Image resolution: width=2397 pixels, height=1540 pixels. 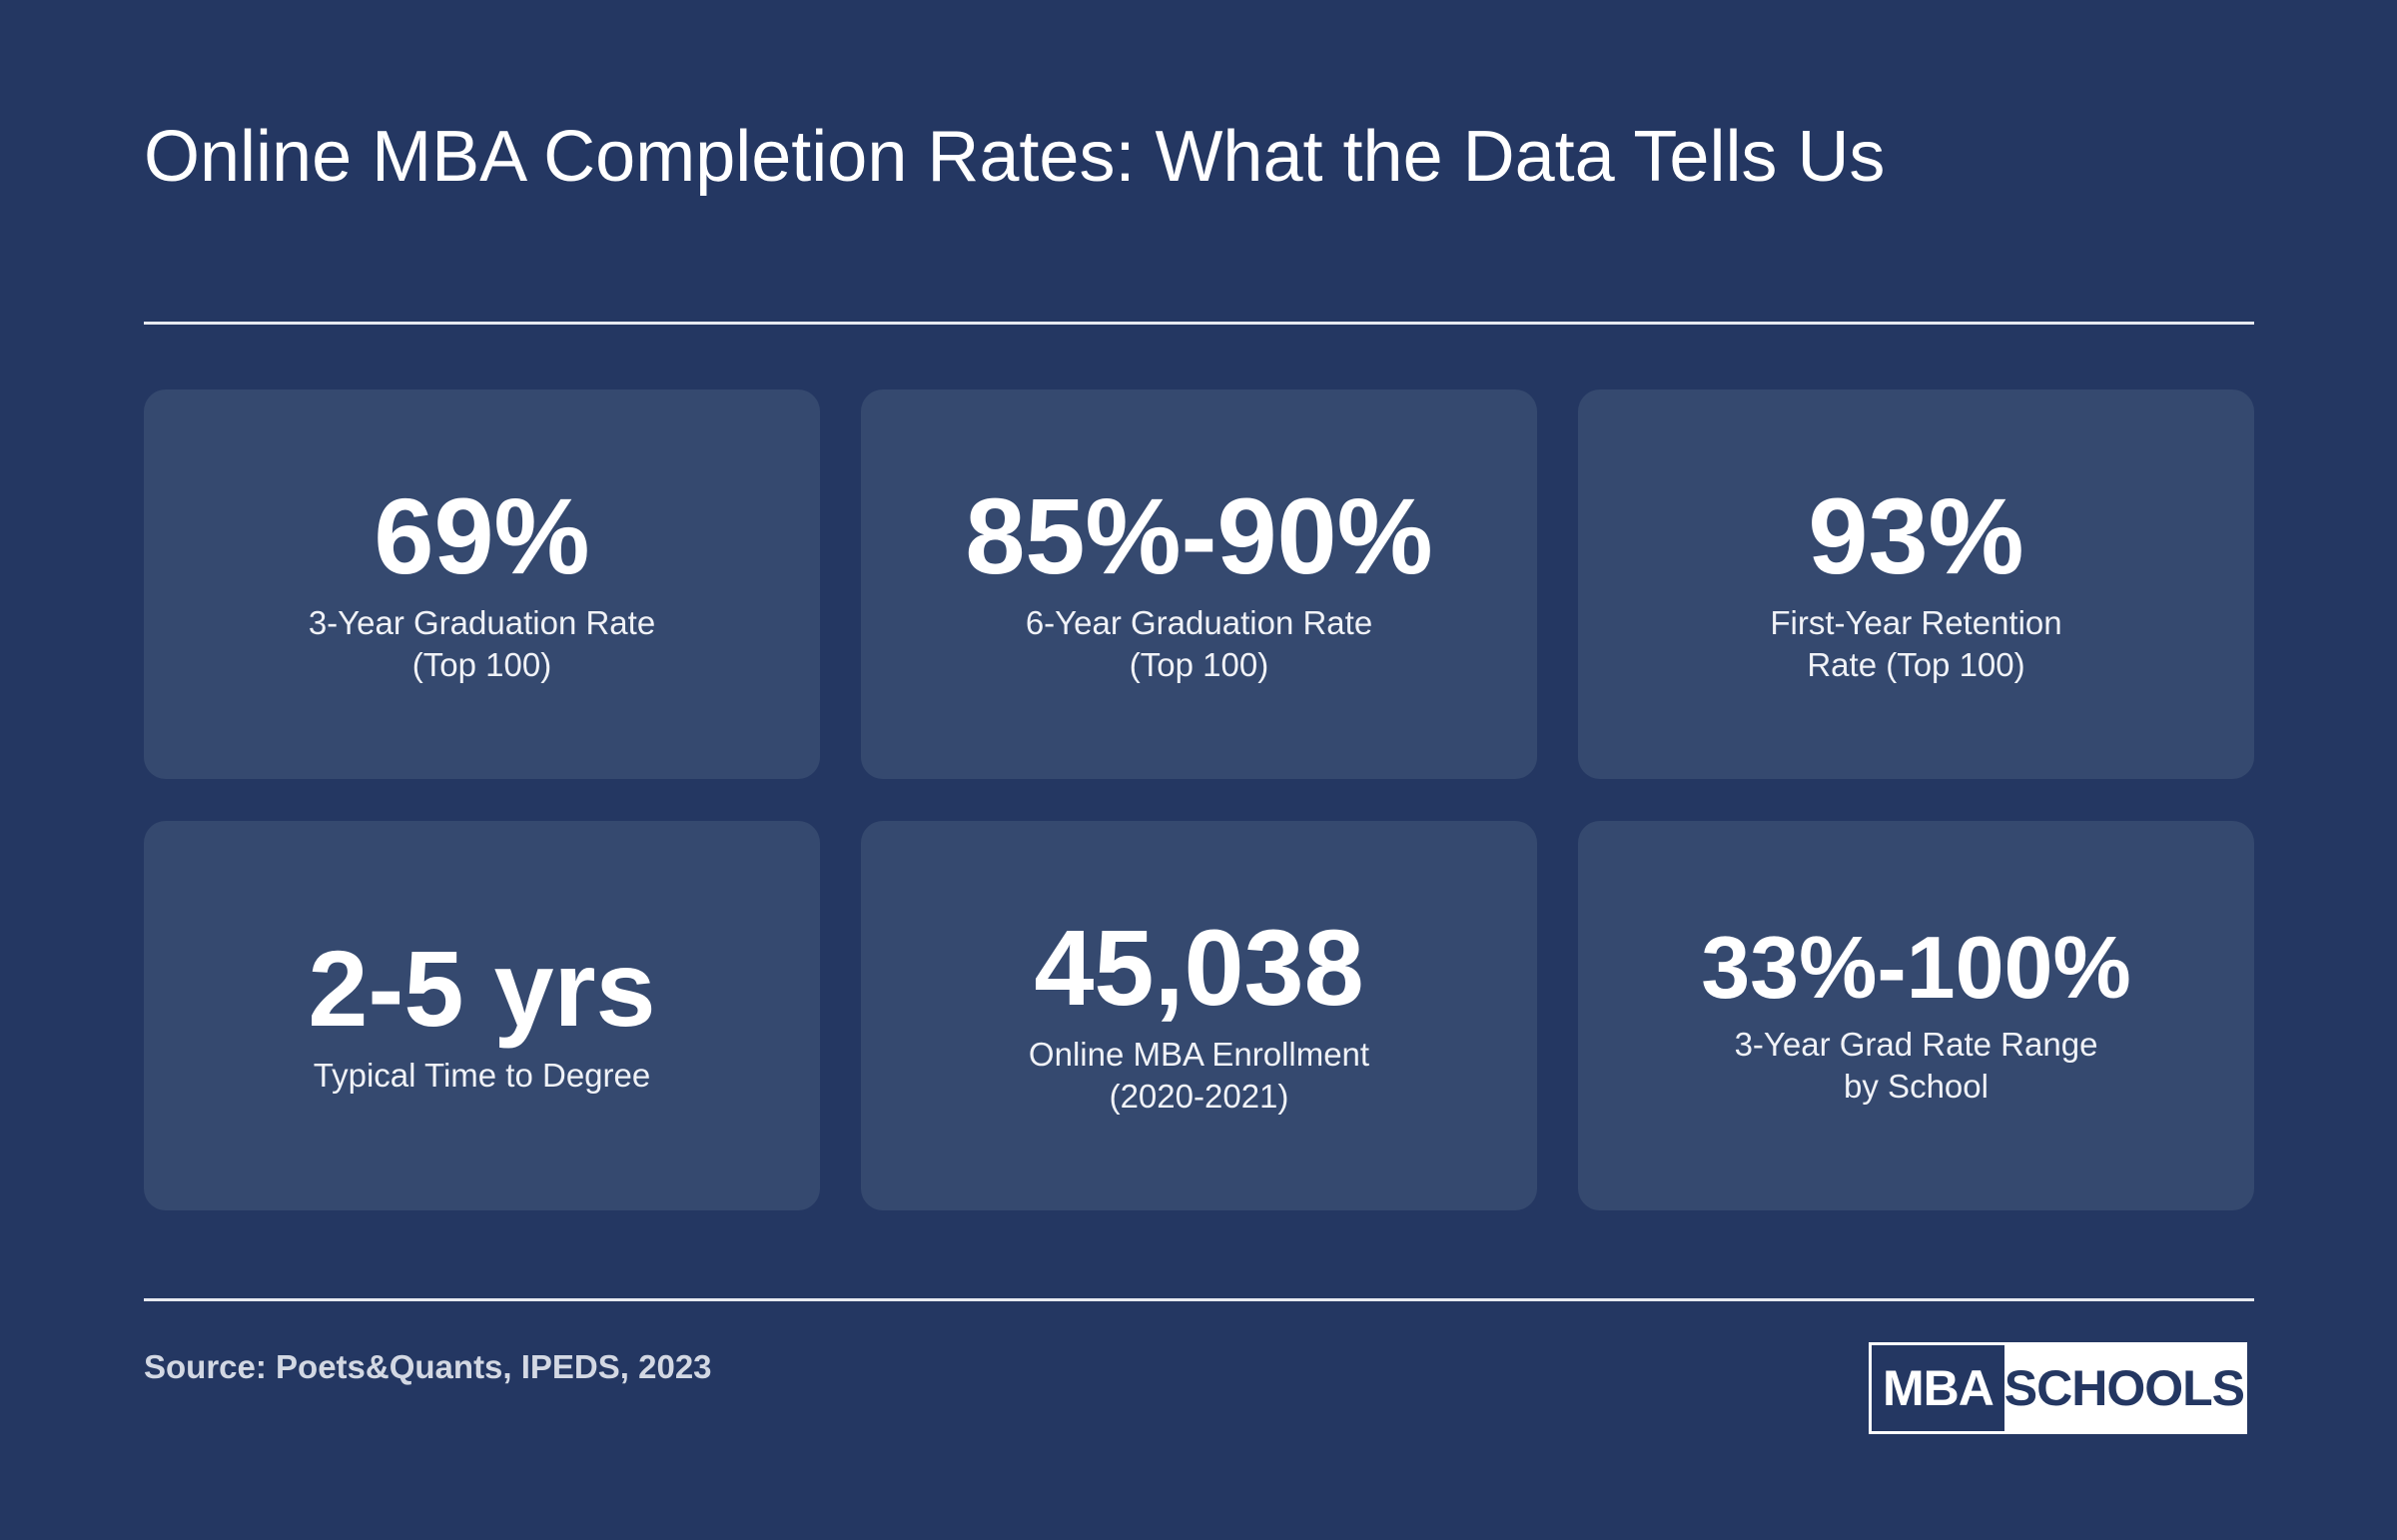 What do you see at coordinates (428, 1366) in the screenshot?
I see `source-citation: Source: Poets&Quants, IPEDS, 2023` at bounding box center [428, 1366].